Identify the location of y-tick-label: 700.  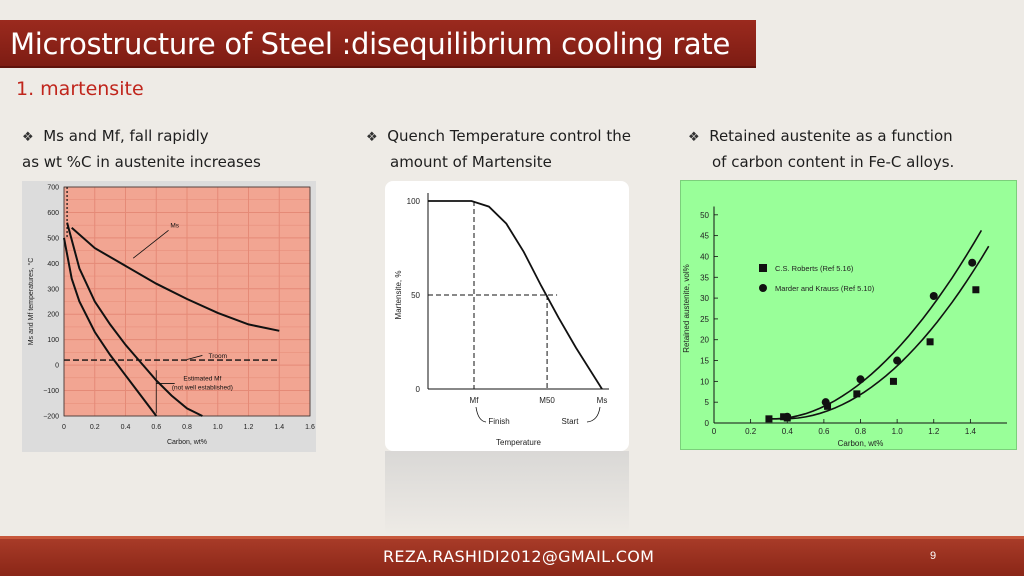
(53, 188).